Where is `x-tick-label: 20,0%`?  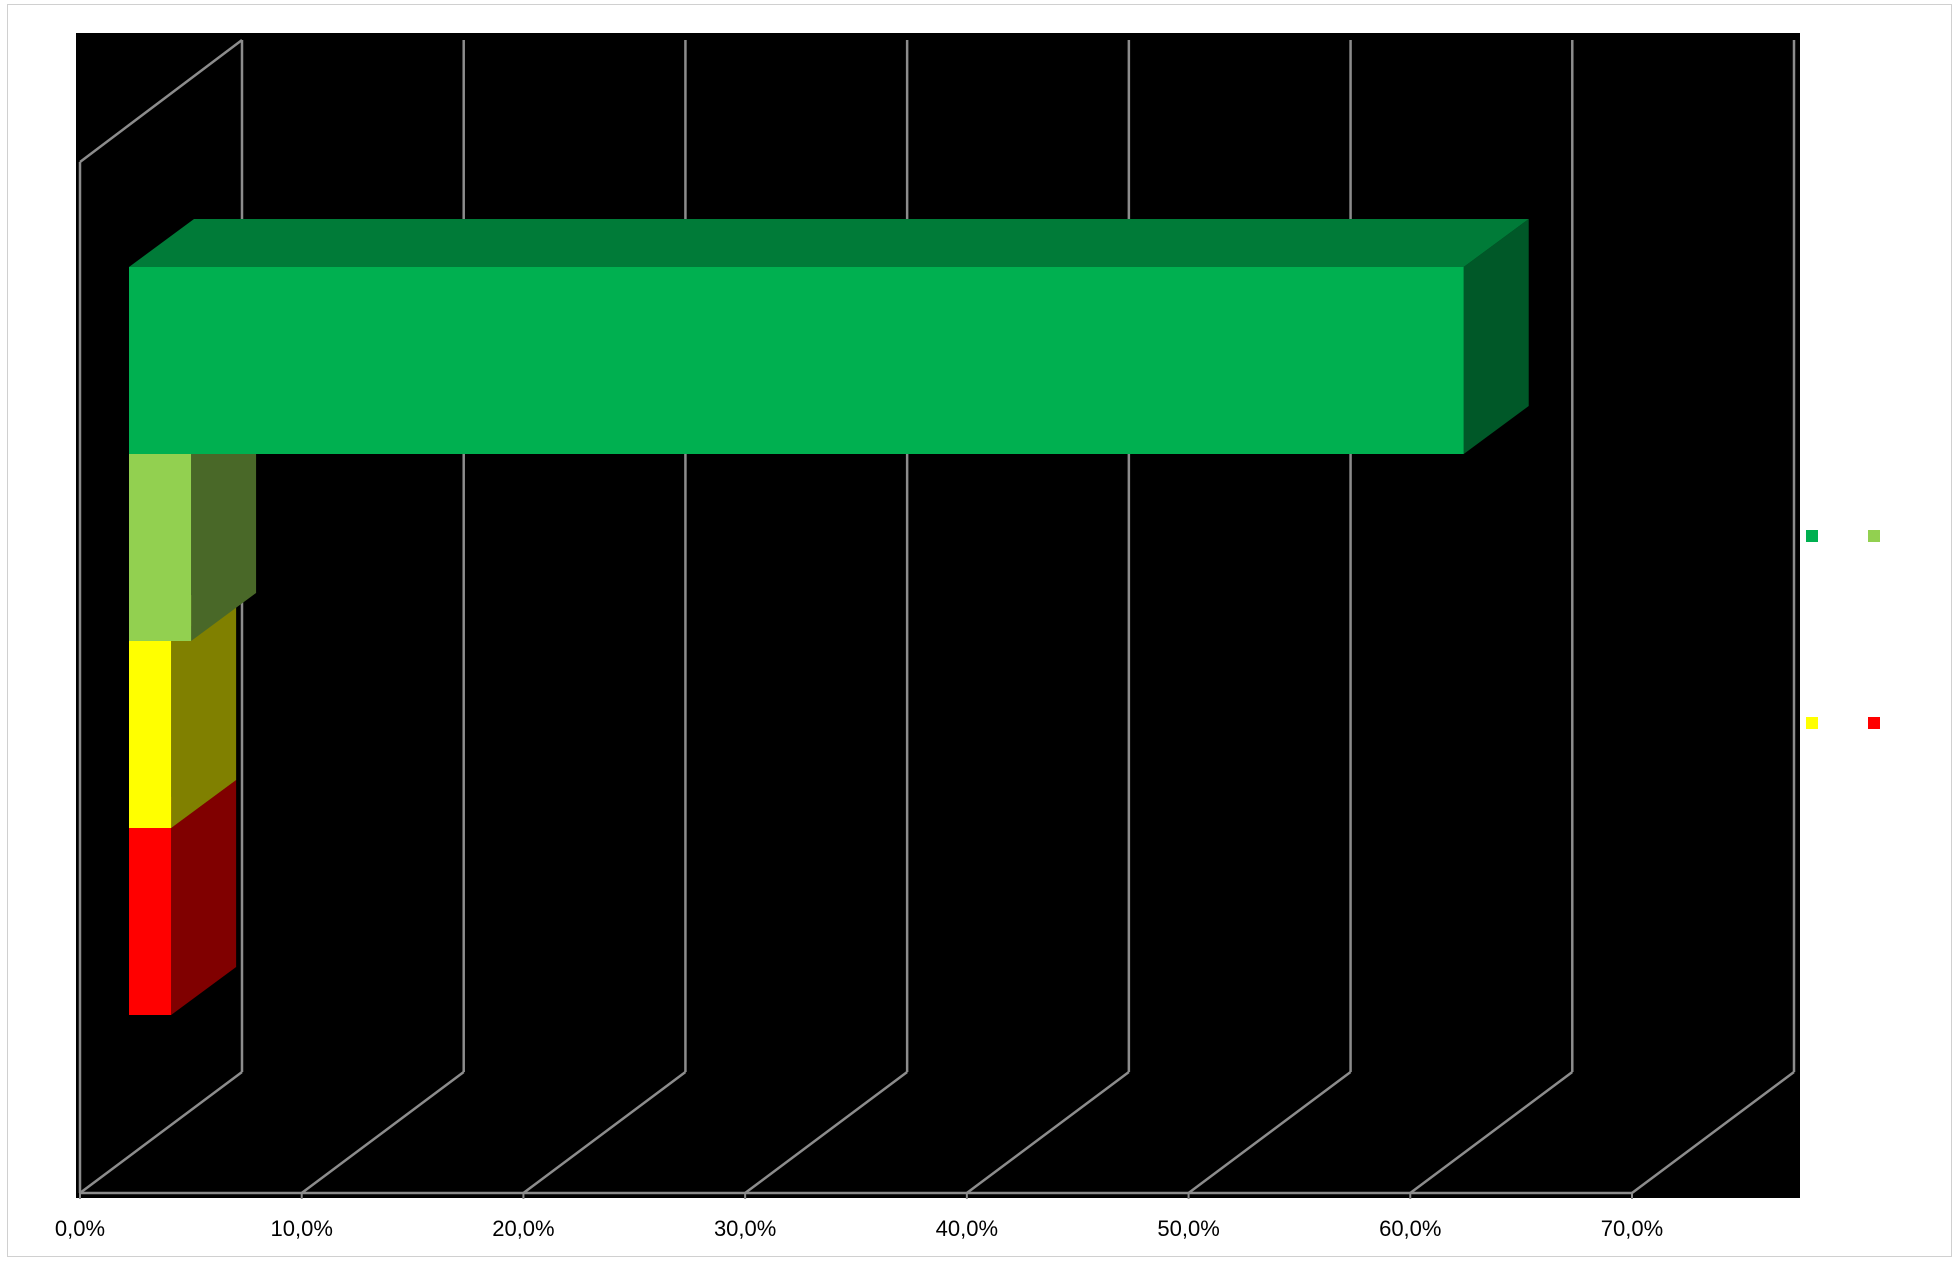 x-tick-label: 20,0% is located at coordinates (523, 1228).